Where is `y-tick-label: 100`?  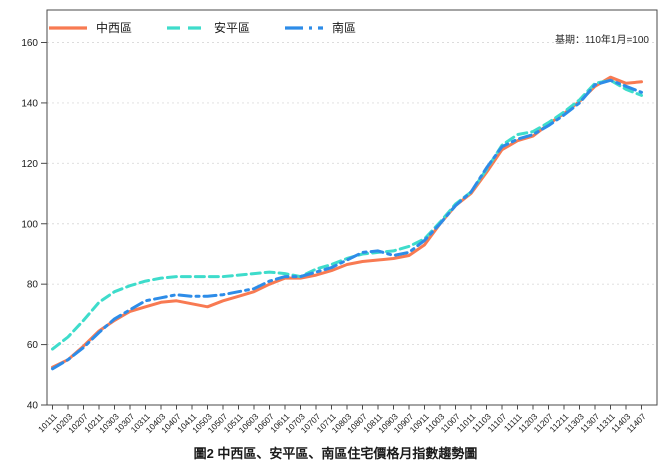
y-tick-label: 100 is located at coordinates (29, 224).